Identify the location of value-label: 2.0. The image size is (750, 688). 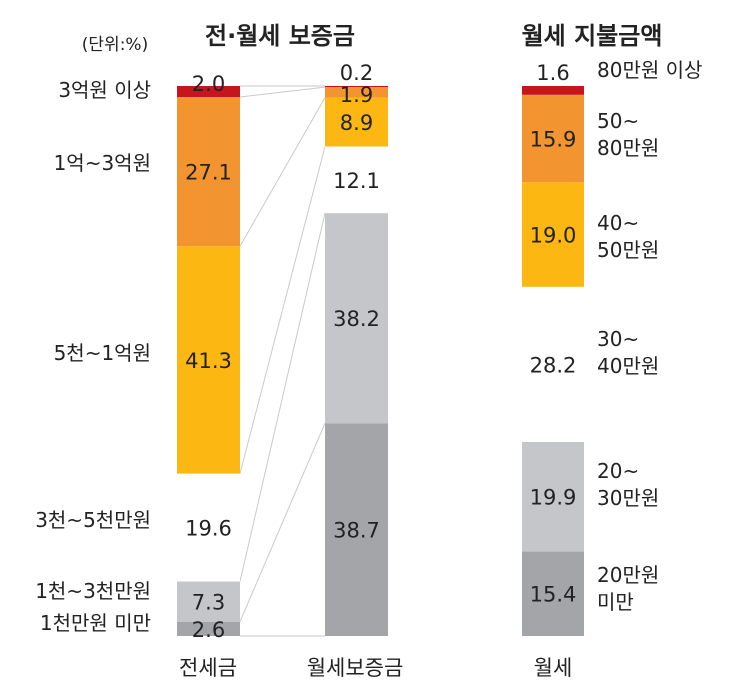
(208, 84).